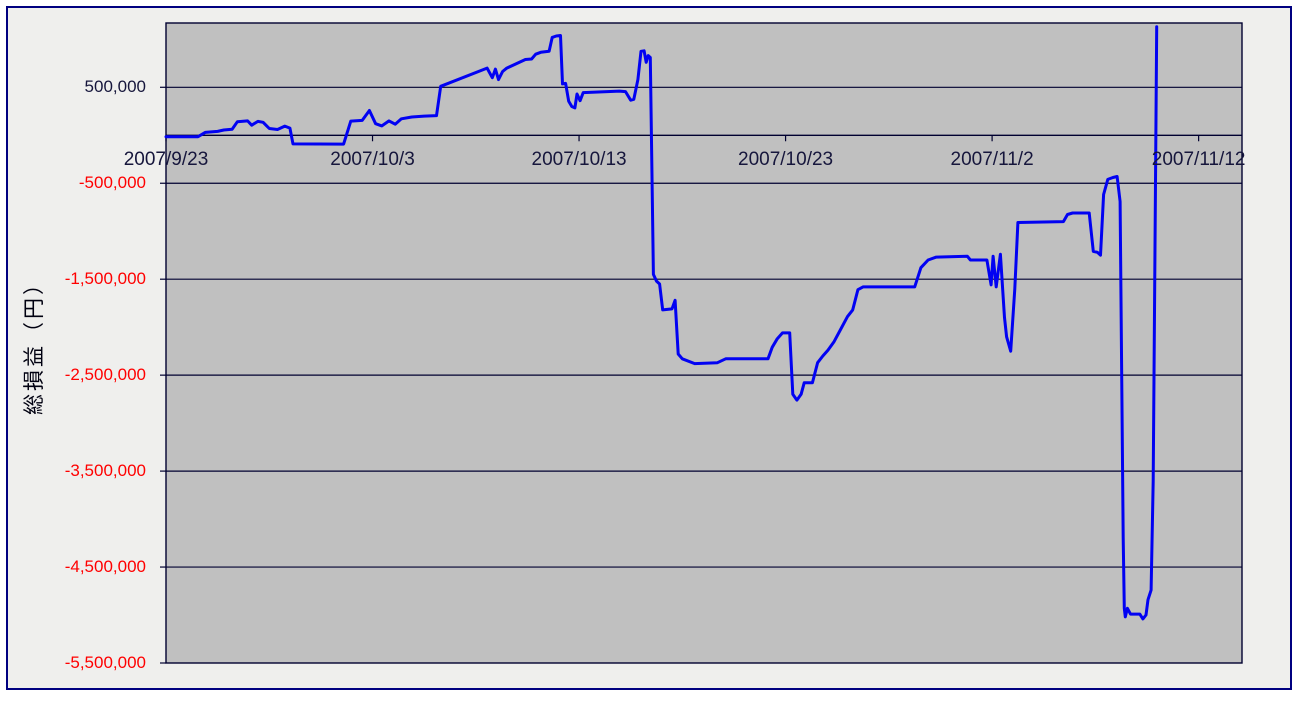 This screenshot has height=701, width=1301. Describe the element at coordinates (115, 87) in the screenshot. I see `y-tick-label: 500,000` at that location.